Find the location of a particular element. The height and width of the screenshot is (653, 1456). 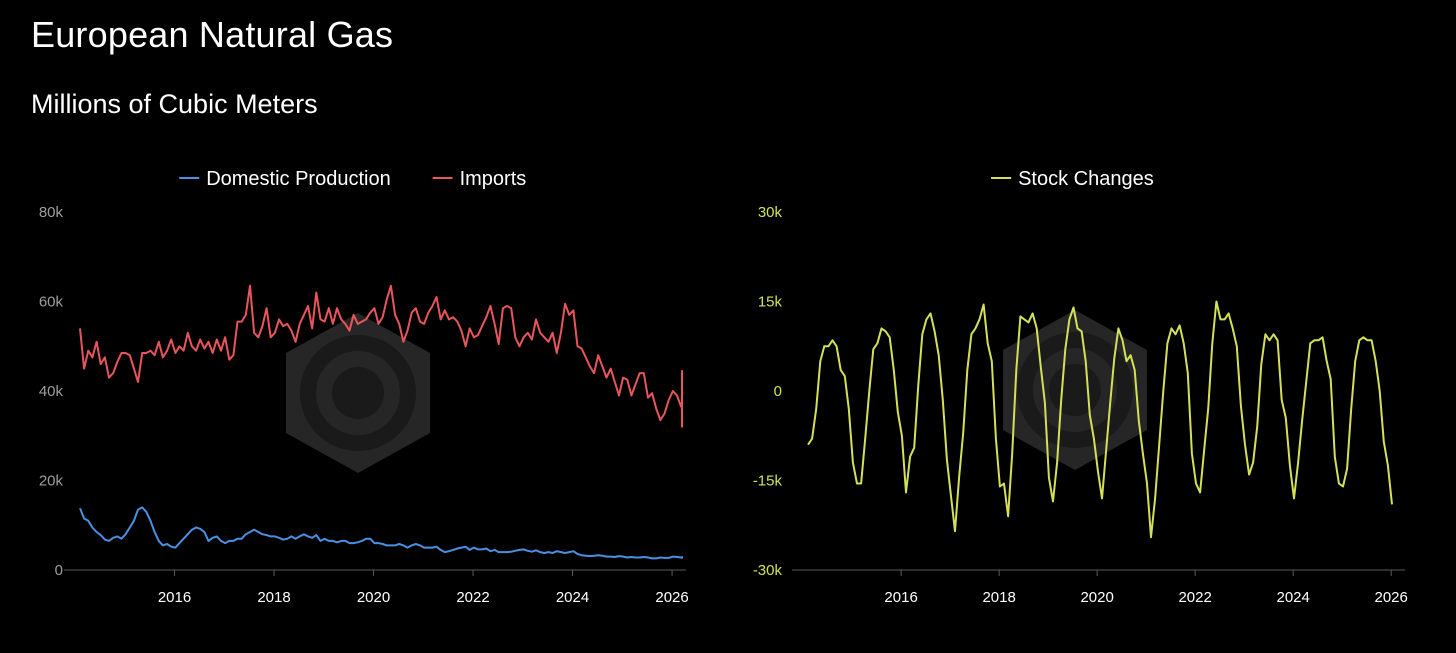

legend-entry: Domestic Production is located at coordinates (285, 179).